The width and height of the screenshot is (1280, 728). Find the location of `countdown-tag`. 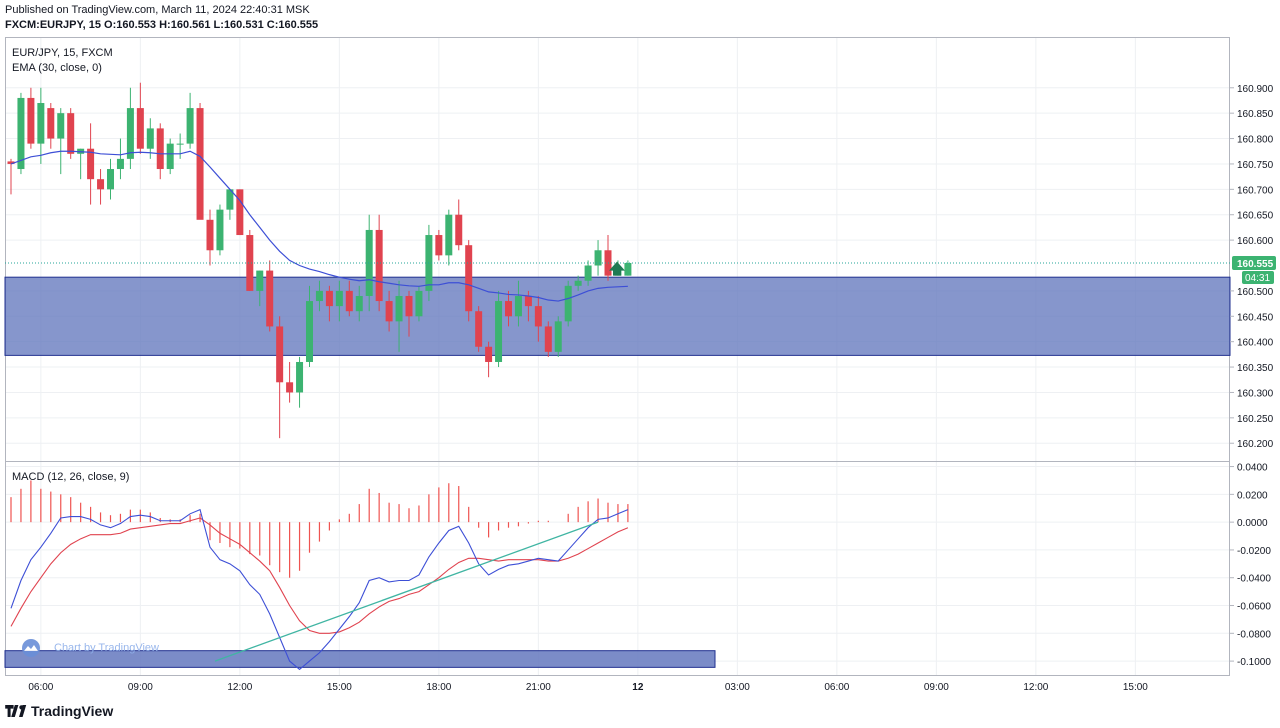

countdown-tag is located at coordinates (1258, 277).